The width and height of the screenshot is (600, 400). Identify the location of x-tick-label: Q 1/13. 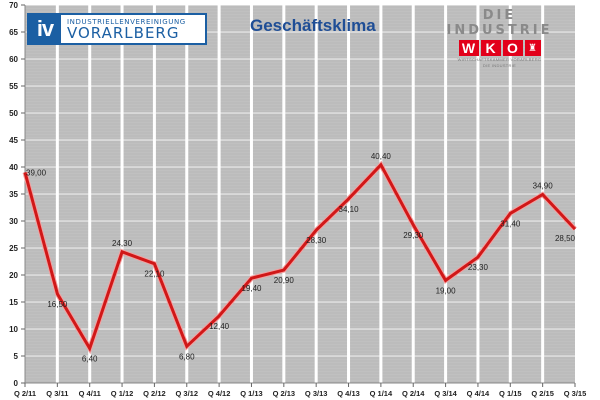
(251, 393).